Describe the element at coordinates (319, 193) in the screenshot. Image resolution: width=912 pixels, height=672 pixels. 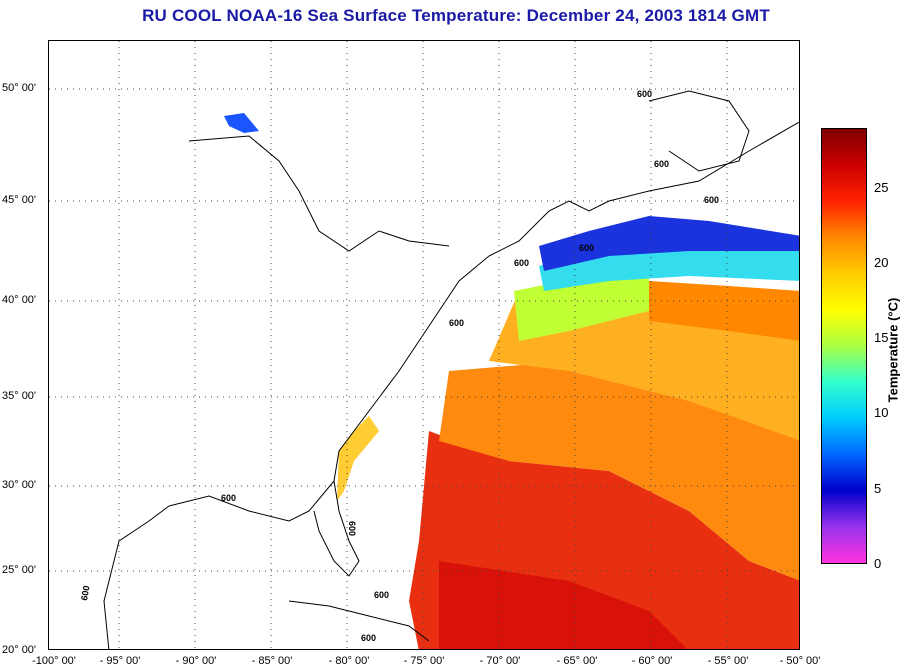
I see `coastline-great-lakes` at that location.